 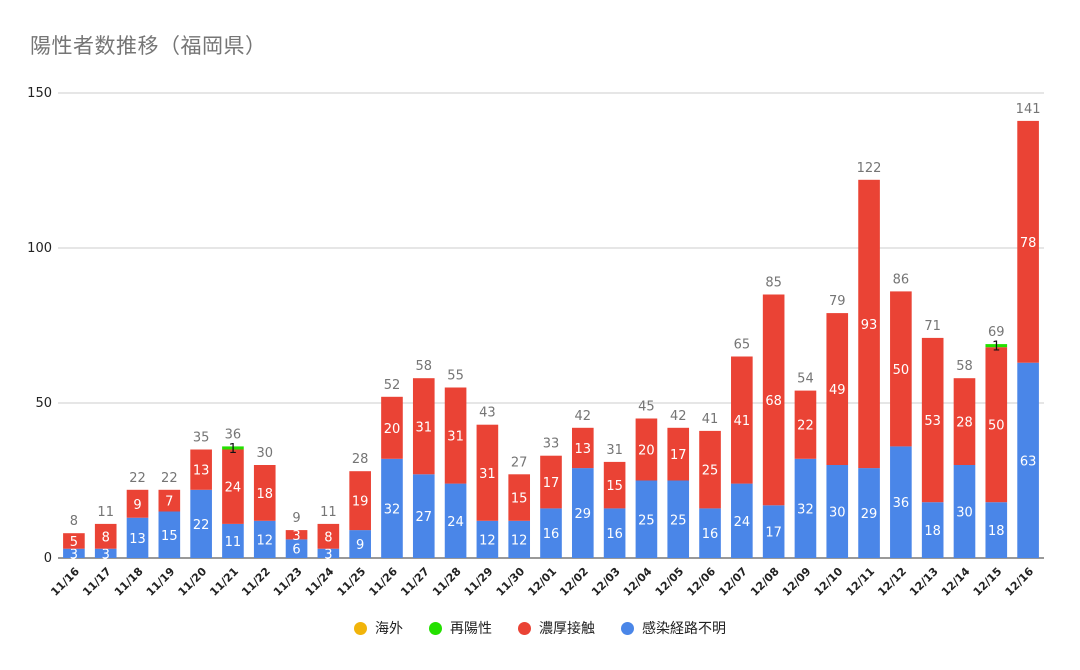 I want to click on y-tick-label: 100, so click(x=39, y=248).